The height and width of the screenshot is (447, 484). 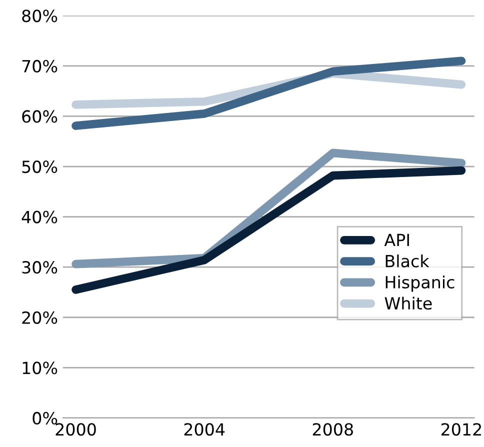 What do you see at coordinates (396, 240) in the screenshot?
I see `legend-label: API` at bounding box center [396, 240].